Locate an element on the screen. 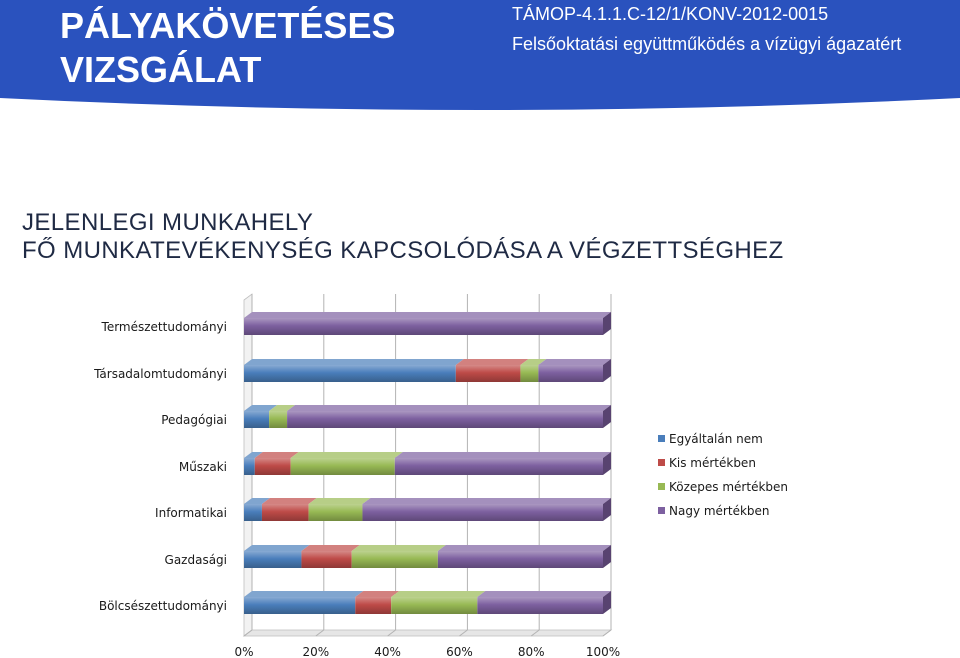  x-tick-label: 20% is located at coordinates (315, 651).